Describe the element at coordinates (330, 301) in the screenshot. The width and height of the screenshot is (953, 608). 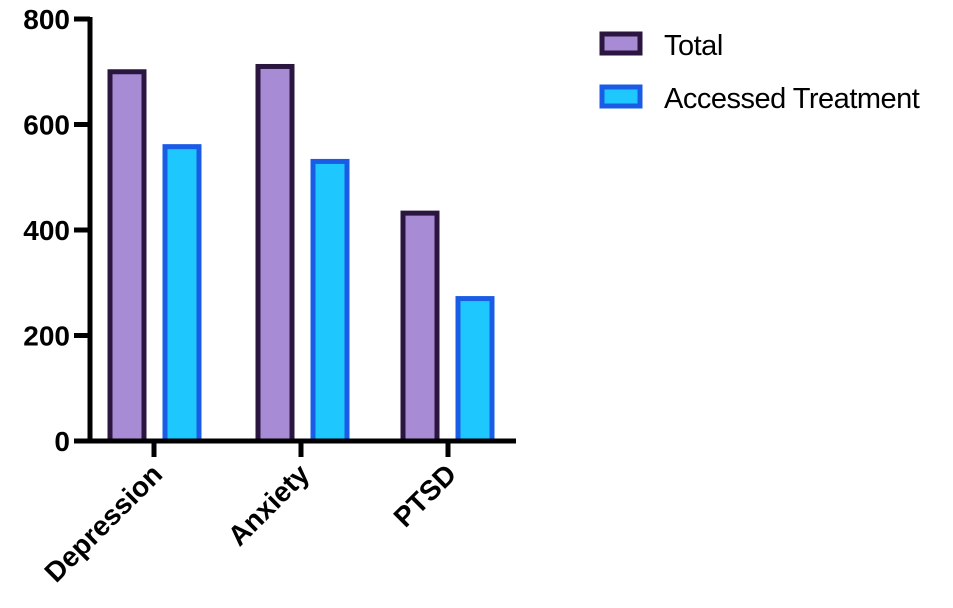
I see `bar-anxiety-accessed-treatment` at that location.